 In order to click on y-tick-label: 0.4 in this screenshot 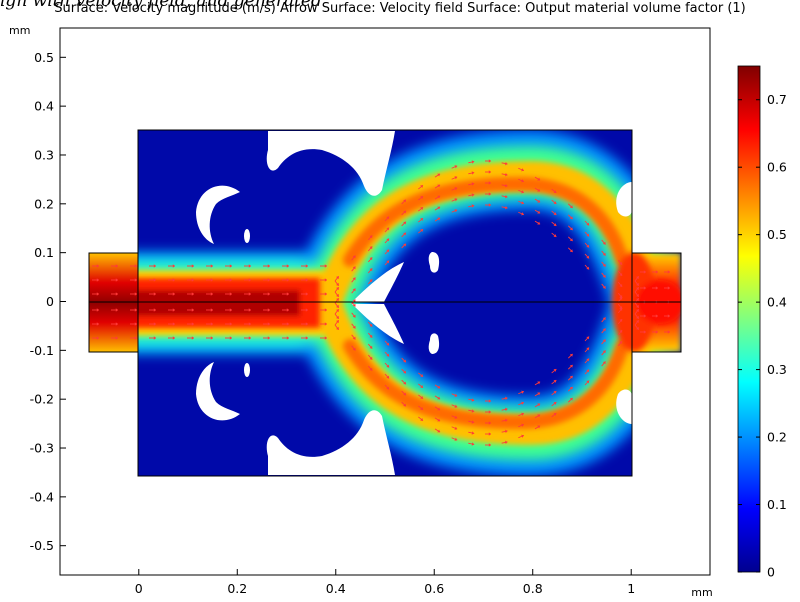, I will do `click(44, 106)`.